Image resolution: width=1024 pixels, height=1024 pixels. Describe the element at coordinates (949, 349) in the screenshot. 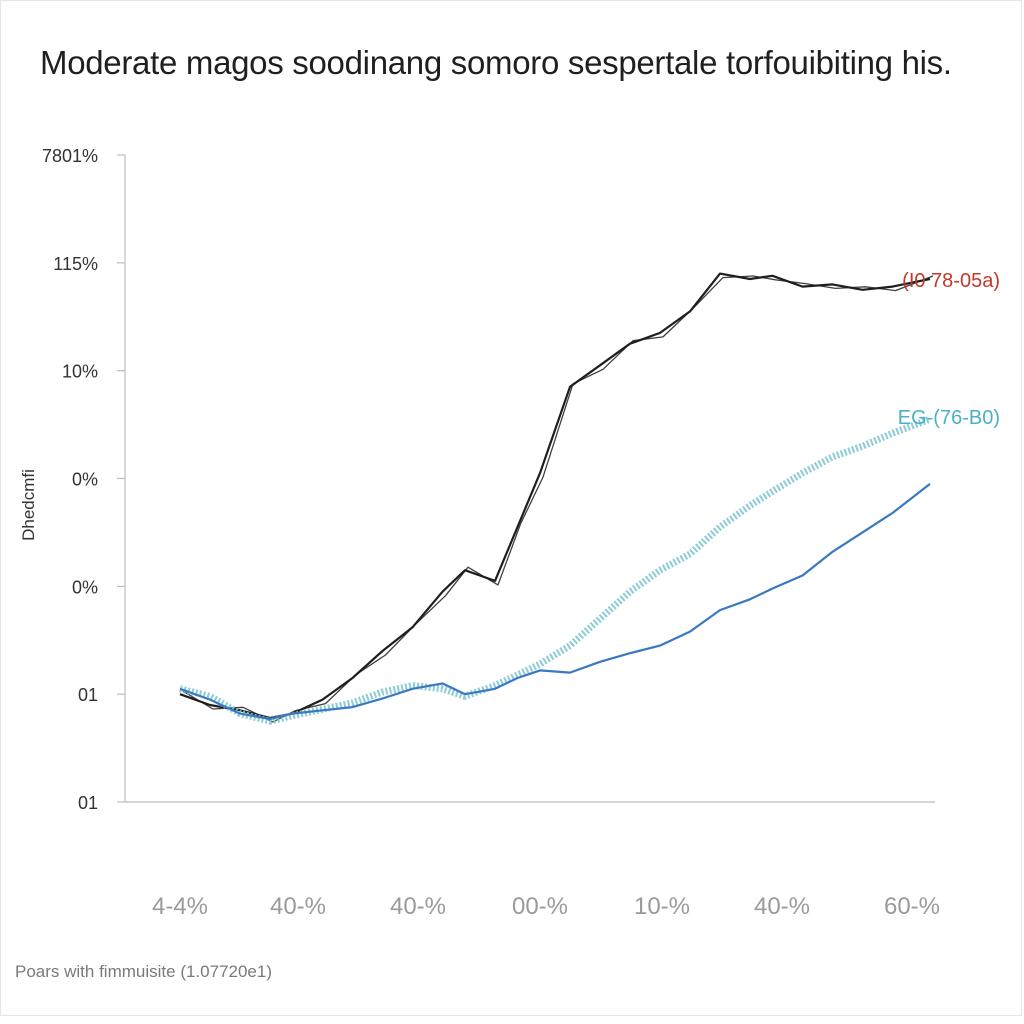

I see `series-labels: (I0 78-05a) EG-(76-B0)` at that location.